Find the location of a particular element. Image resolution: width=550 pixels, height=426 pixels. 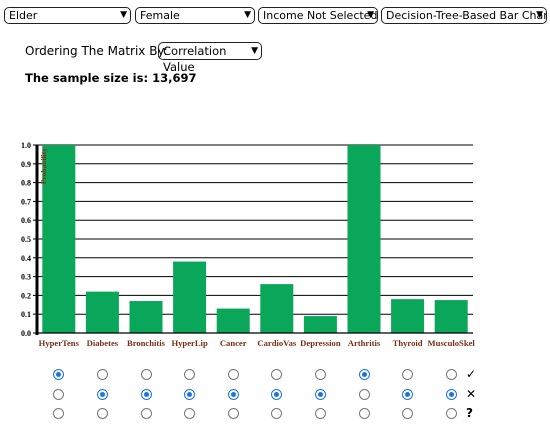

y-tick-label: 0.8 is located at coordinates (26, 183).